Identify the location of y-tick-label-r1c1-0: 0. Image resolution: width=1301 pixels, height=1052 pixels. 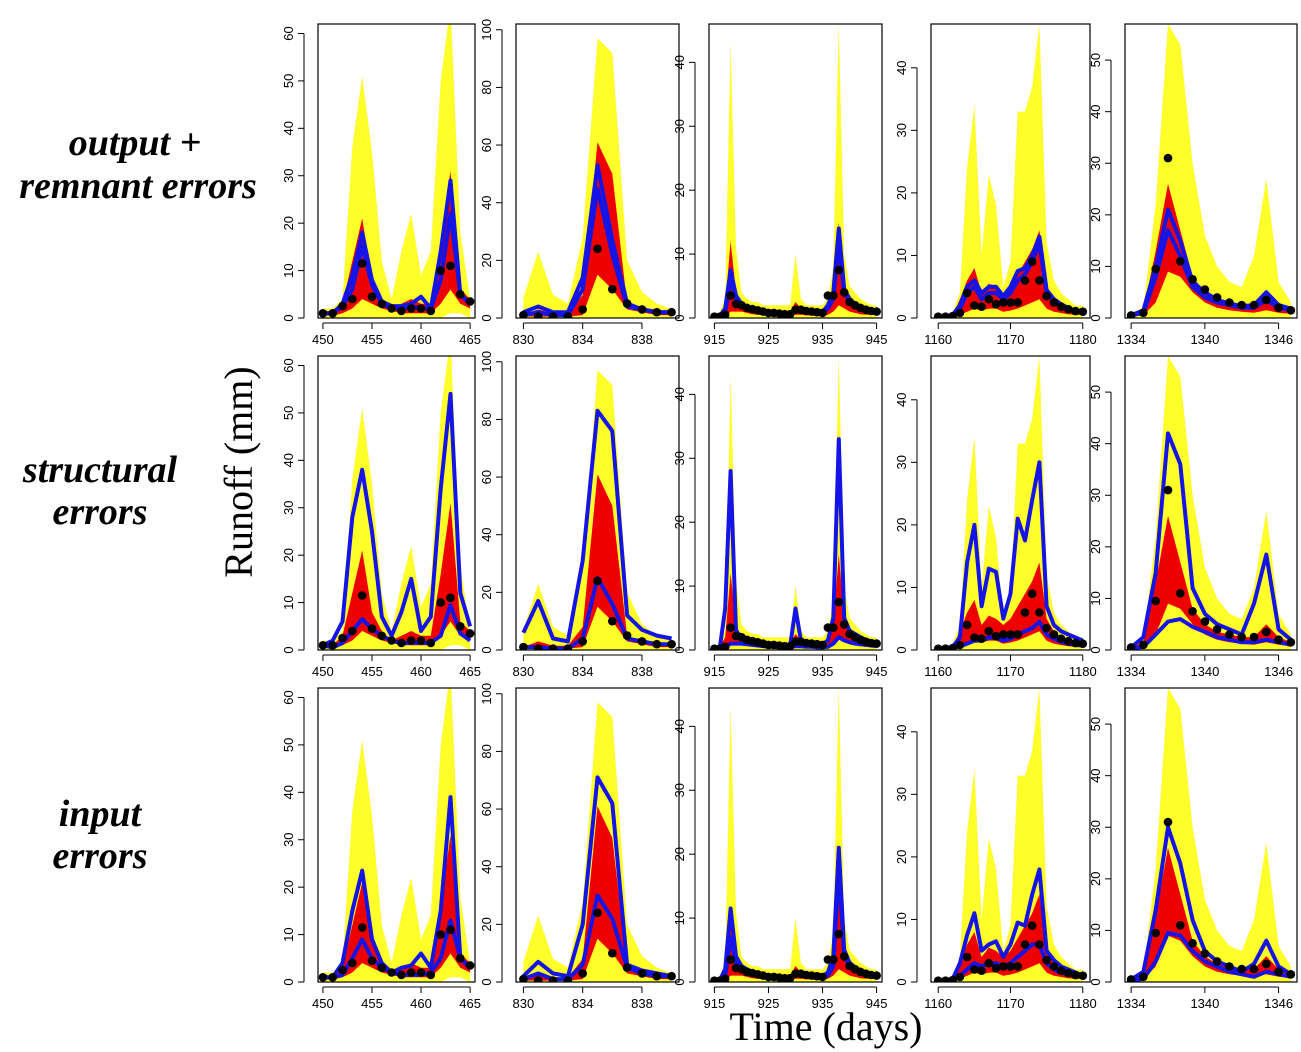
(288, 317).